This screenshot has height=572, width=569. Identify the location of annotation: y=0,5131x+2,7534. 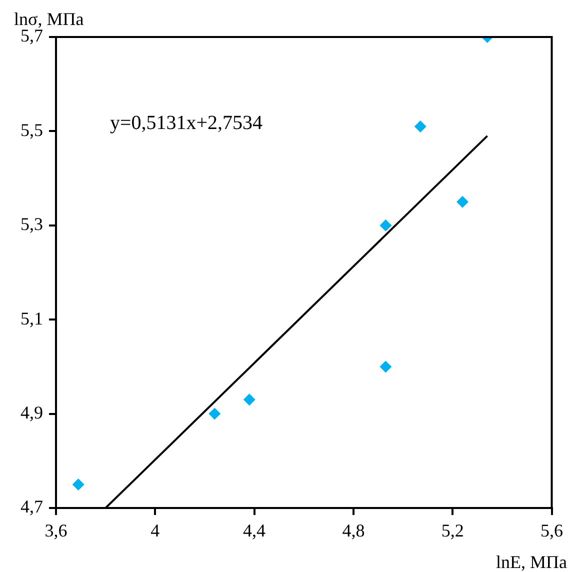
(186, 123).